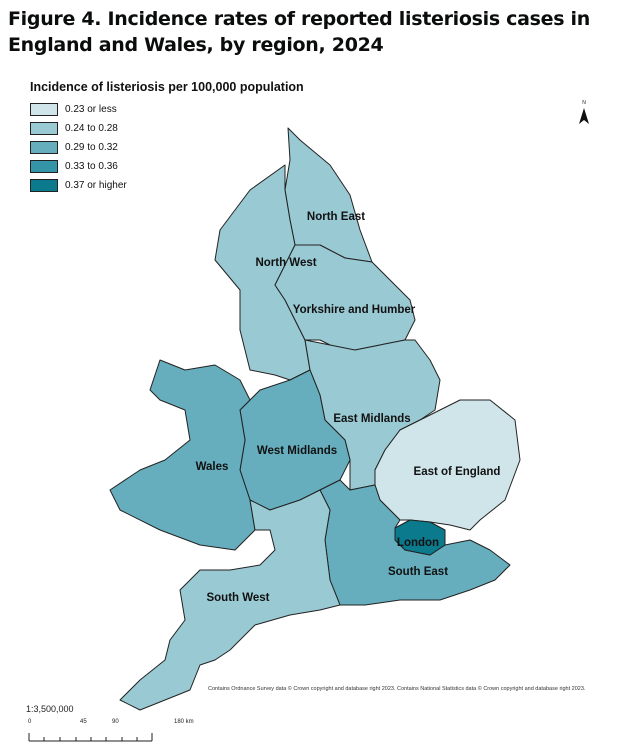  I want to click on scale-tick-label: 180 km, so click(184, 722).